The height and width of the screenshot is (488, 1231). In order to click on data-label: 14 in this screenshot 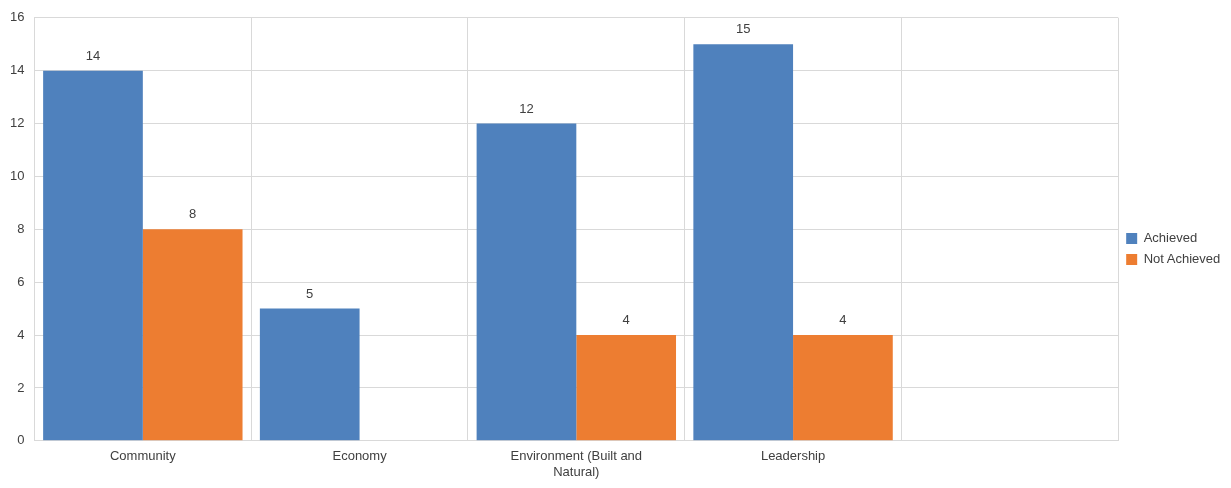, I will do `click(93, 55)`.